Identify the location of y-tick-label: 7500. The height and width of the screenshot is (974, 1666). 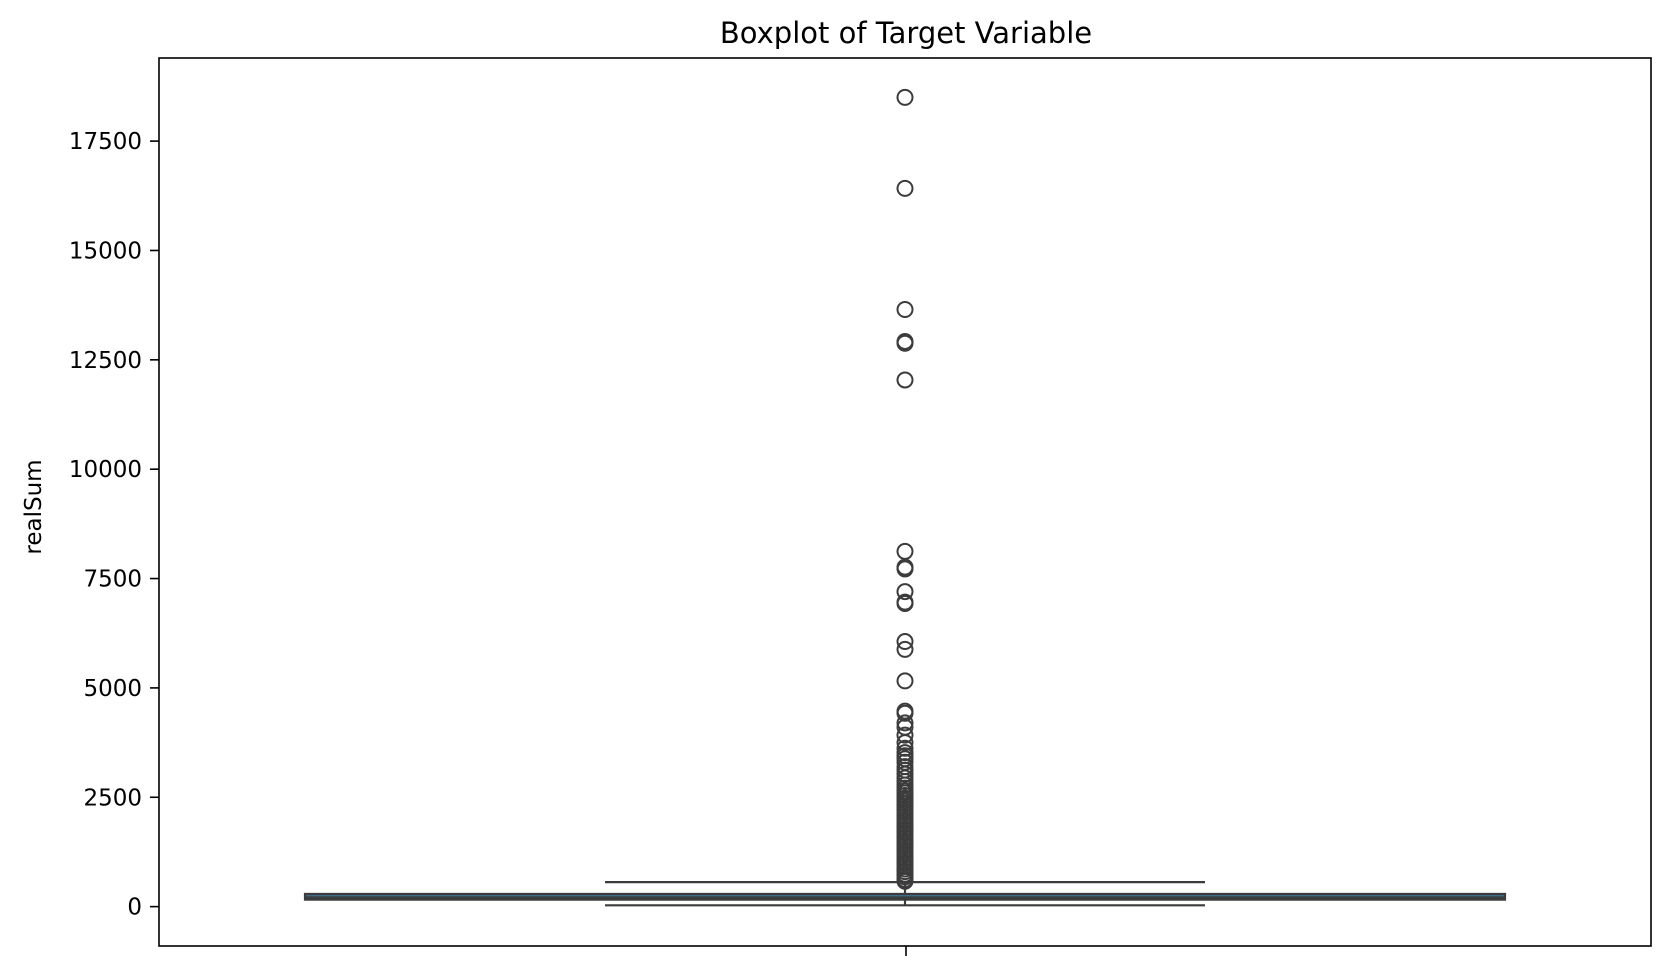
(112, 580).